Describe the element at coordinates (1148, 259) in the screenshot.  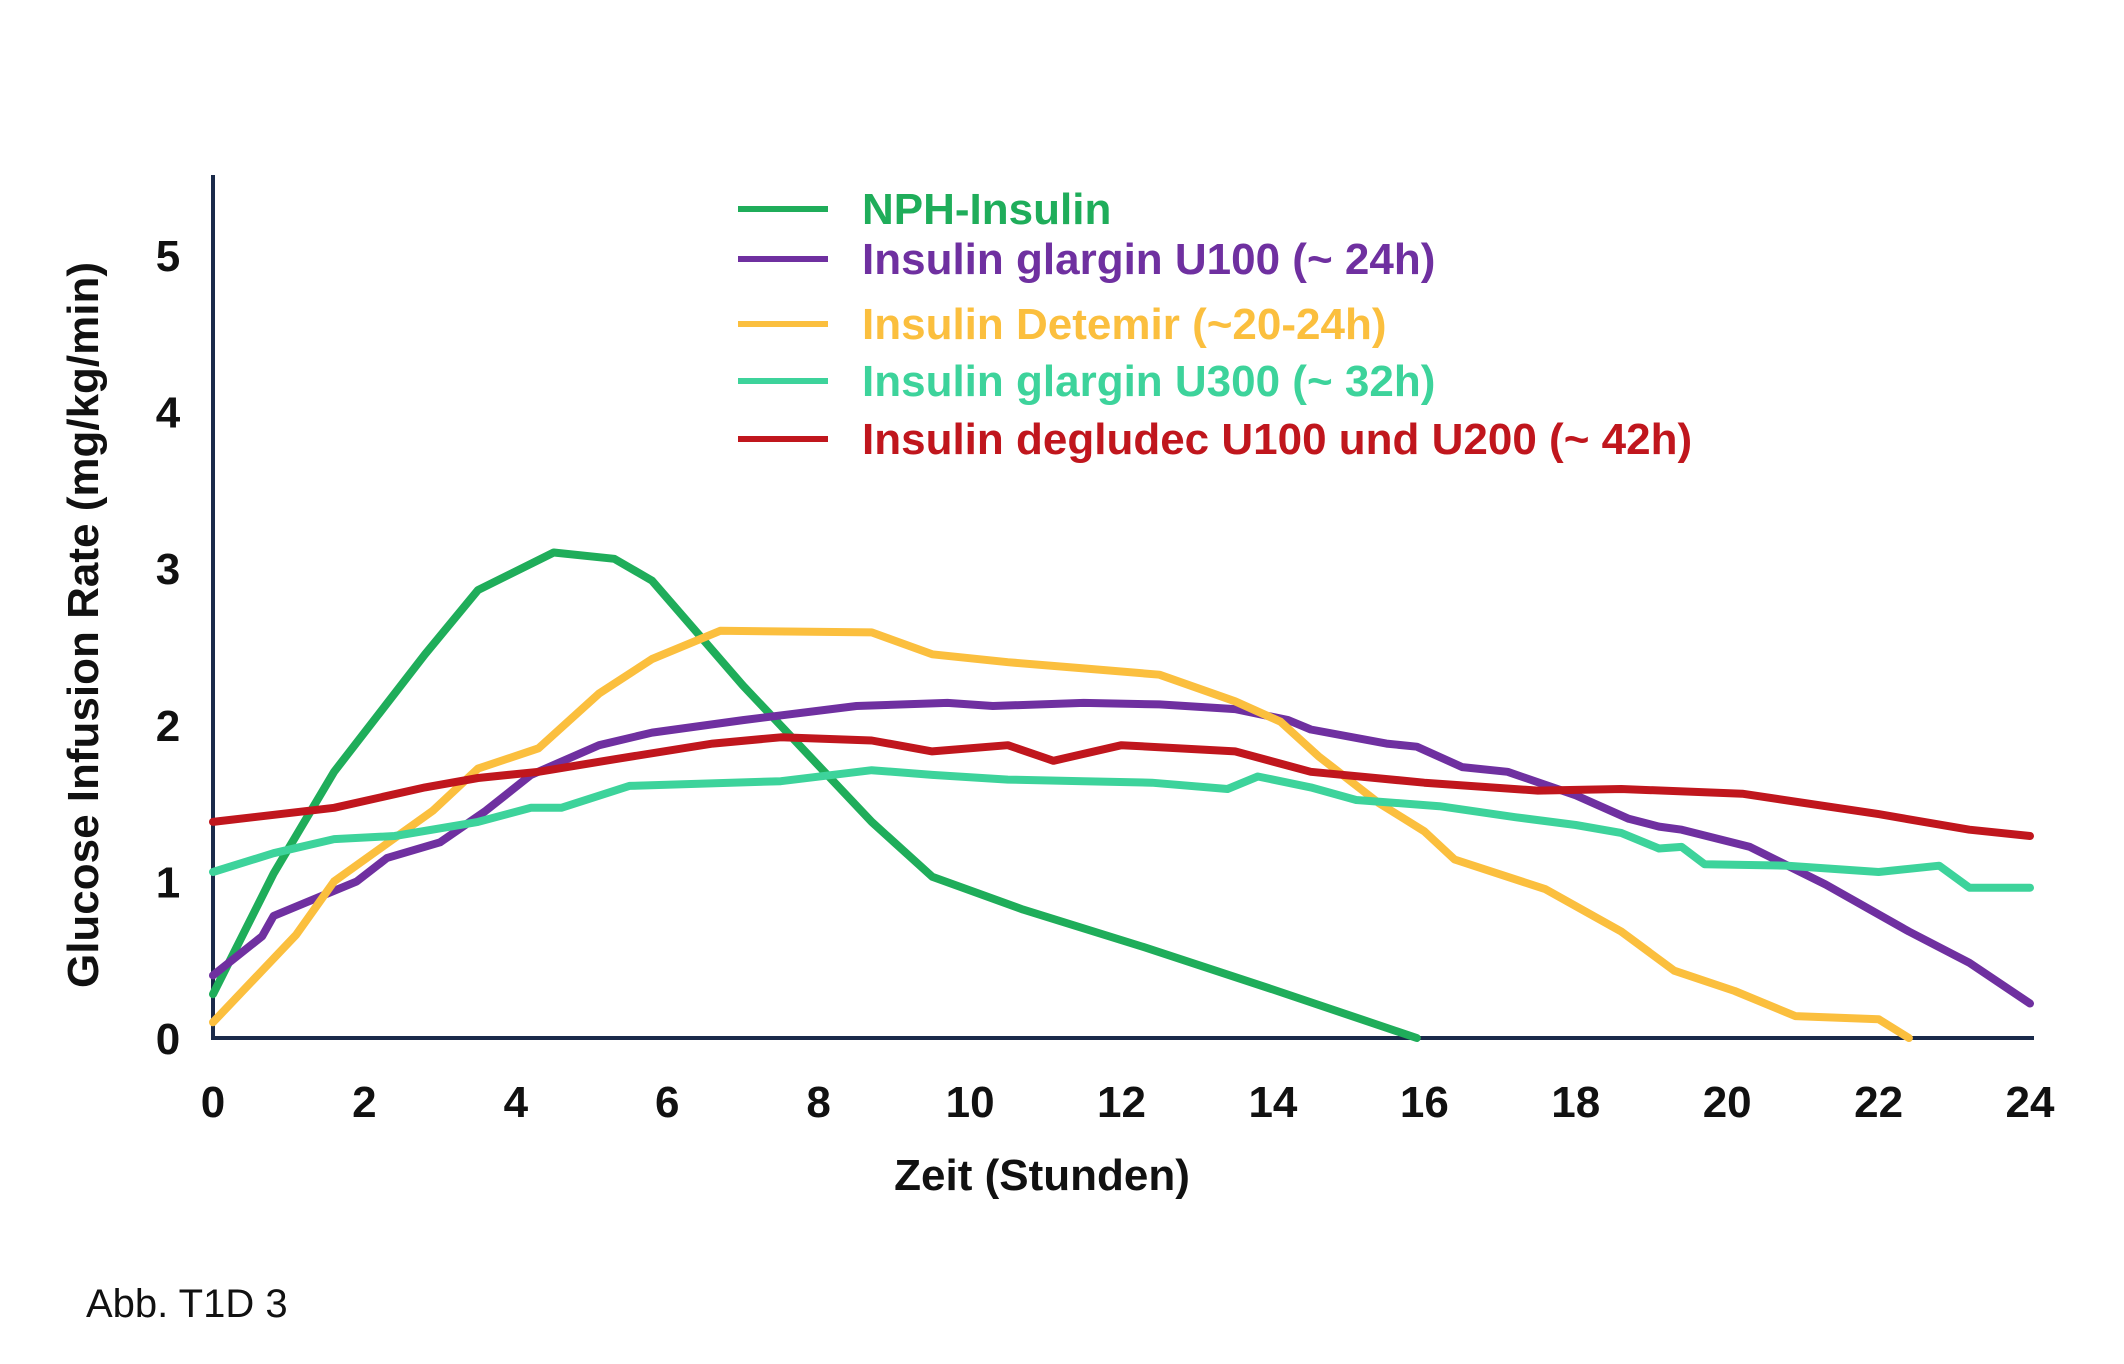
I see `legend-label-2: Insulin glargin U100 (~ 24h)` at that location.